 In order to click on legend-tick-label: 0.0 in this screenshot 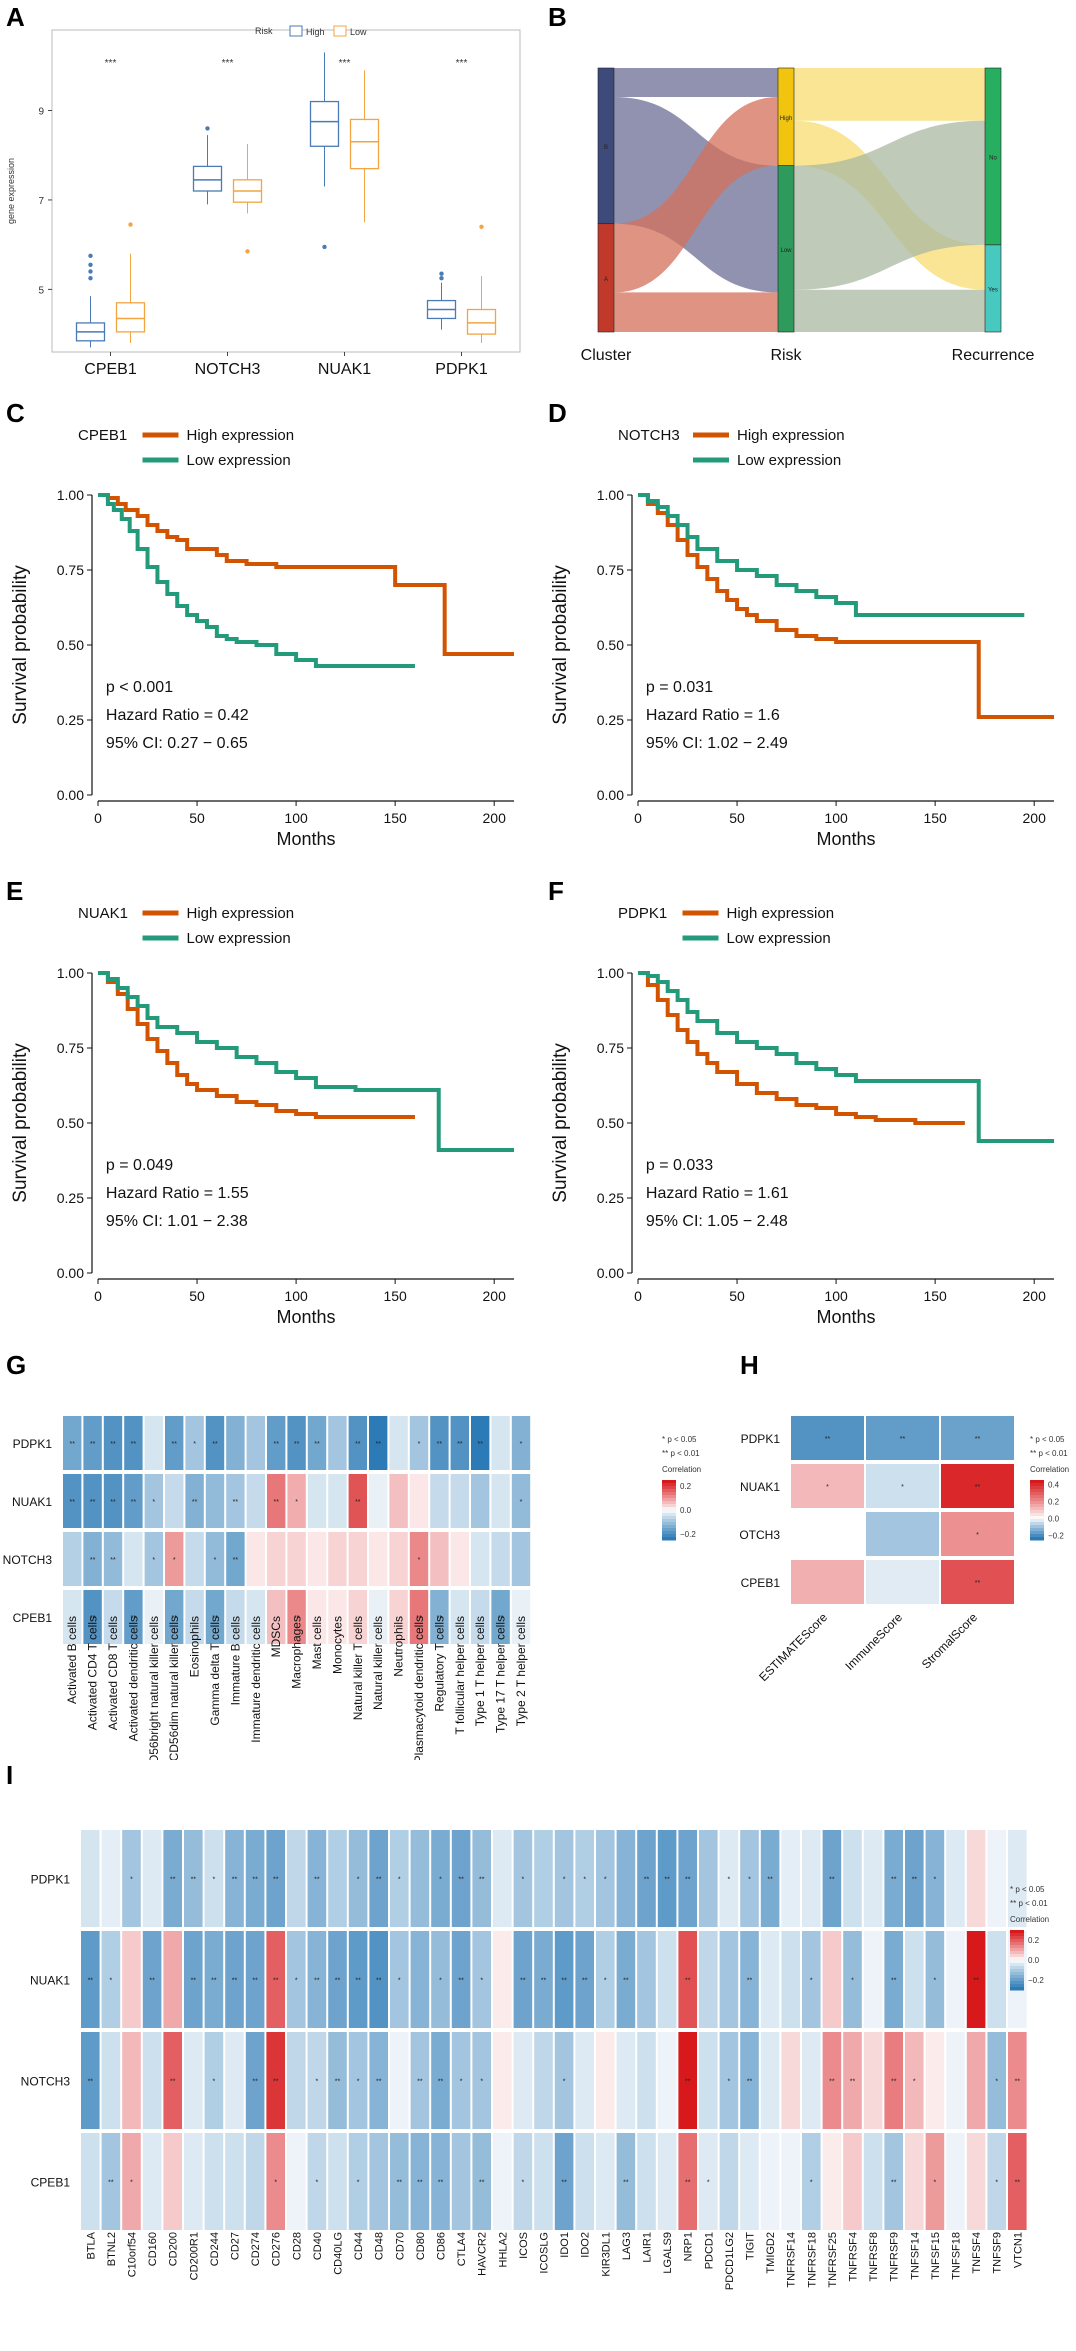, I will do `click(1054, 1519)`.